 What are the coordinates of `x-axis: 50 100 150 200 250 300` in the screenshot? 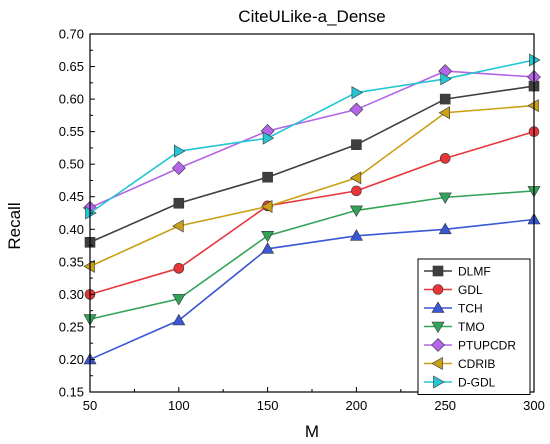 It's located at (314, 400).